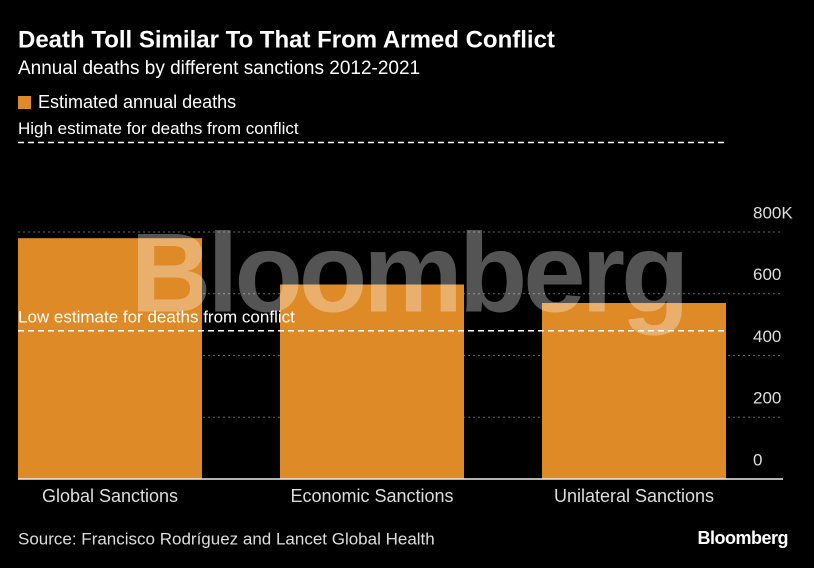  I want to click on x-tick-label: Global Sanctions, so click(110, 496).